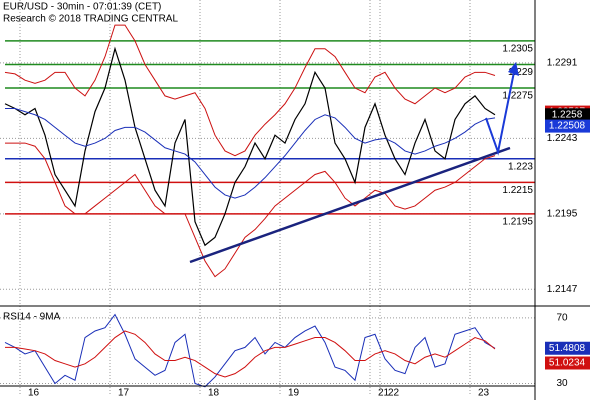 This screenshot has width=590, height=400. I want to click on rsi-title: RSI14 - 9MA, so click(32, 317).